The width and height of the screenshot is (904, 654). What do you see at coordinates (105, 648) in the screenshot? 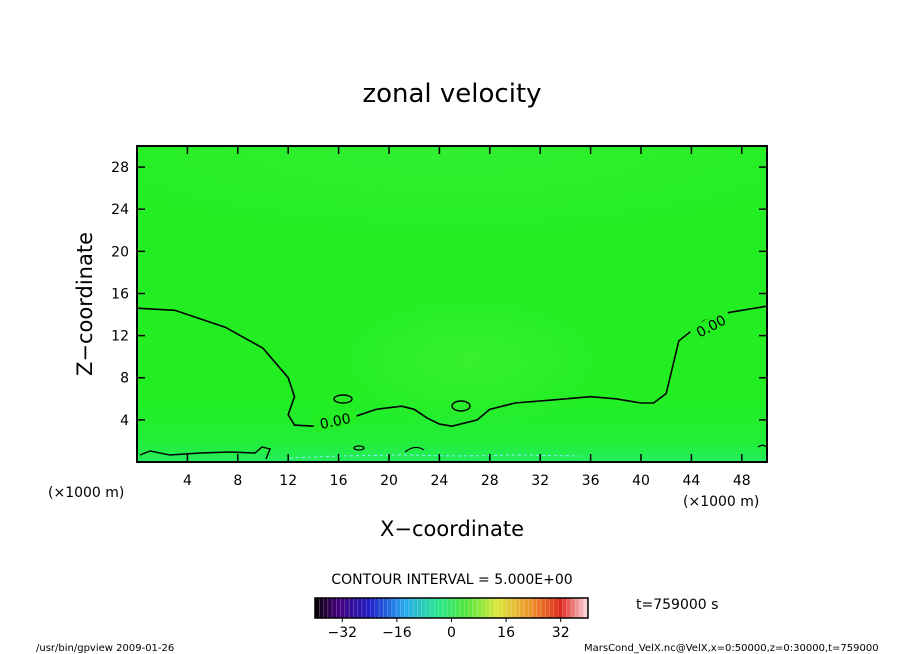
I see `footer-left: /usr/bin/gpview 2009-01-26` at bounding box center [105, 648].